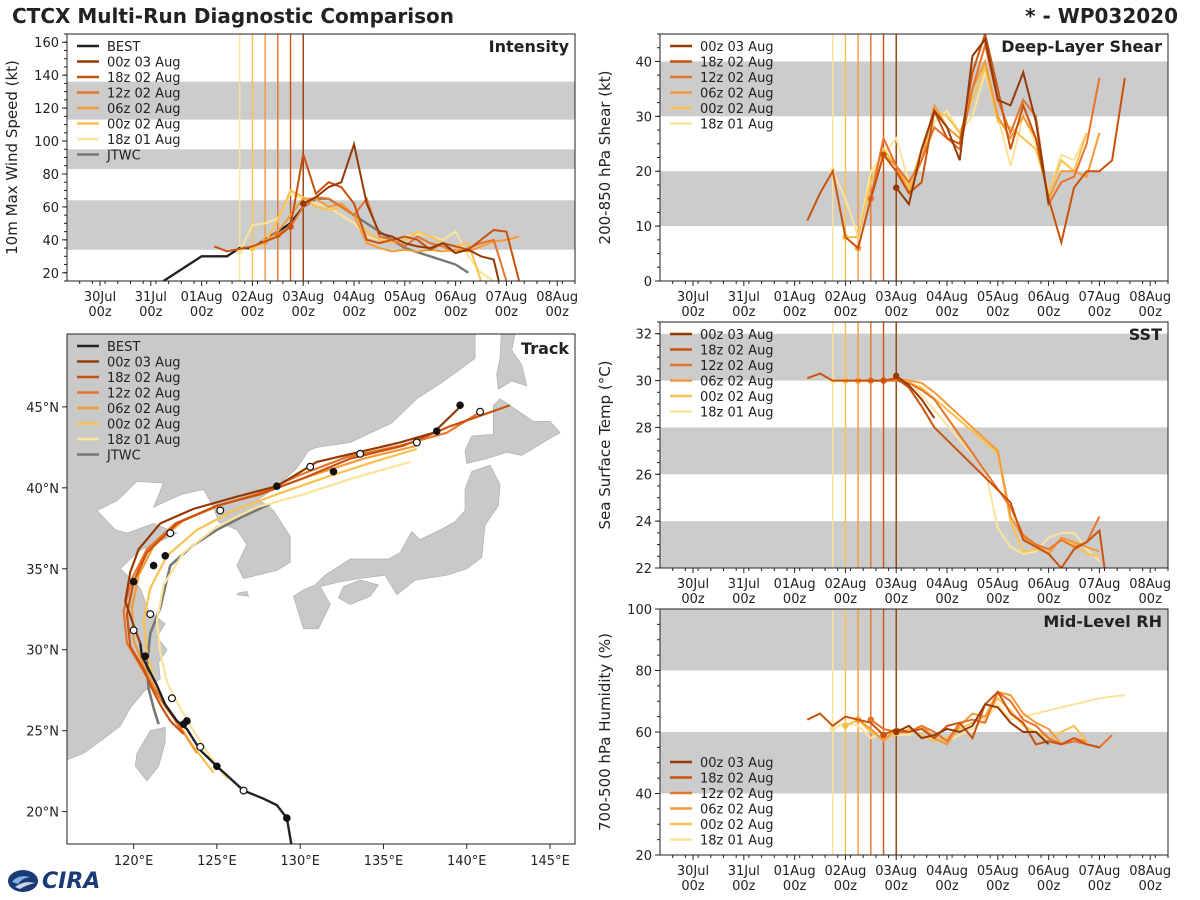 The width and height of the screenshot is (1200, 900). What do you see at coordinates (216, 743) in the screenshot?
I see `track-best` at bounding box center [216, 743].